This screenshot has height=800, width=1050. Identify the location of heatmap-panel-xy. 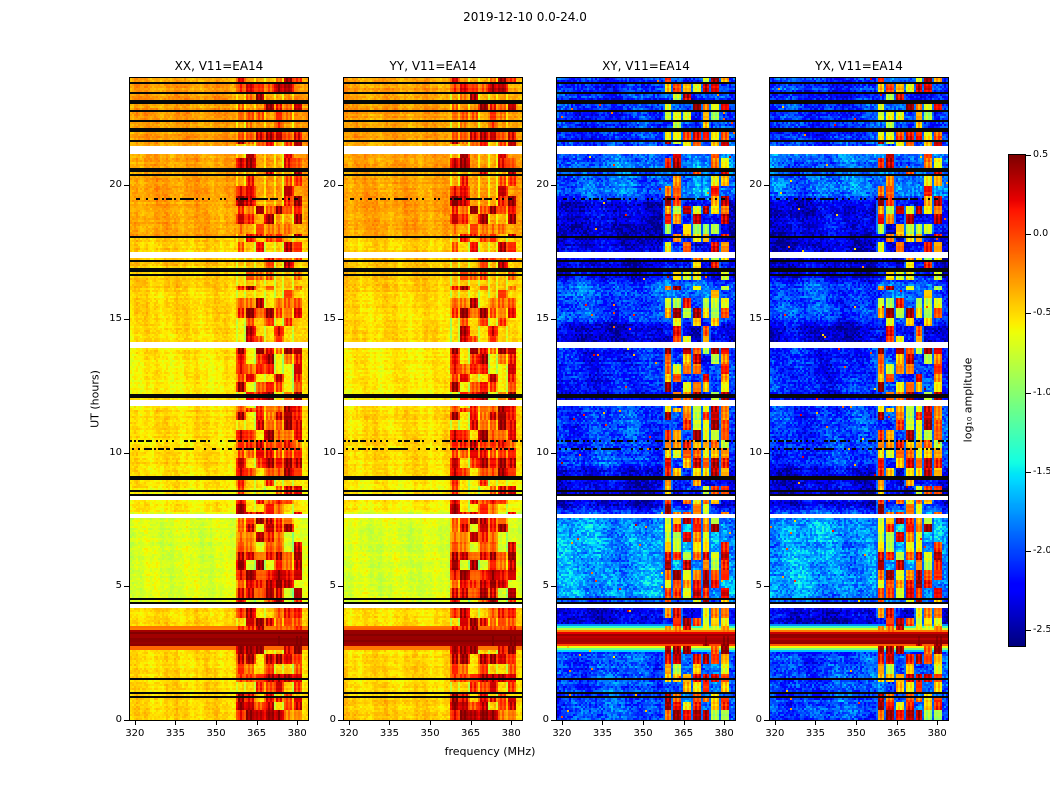
(646, 399).